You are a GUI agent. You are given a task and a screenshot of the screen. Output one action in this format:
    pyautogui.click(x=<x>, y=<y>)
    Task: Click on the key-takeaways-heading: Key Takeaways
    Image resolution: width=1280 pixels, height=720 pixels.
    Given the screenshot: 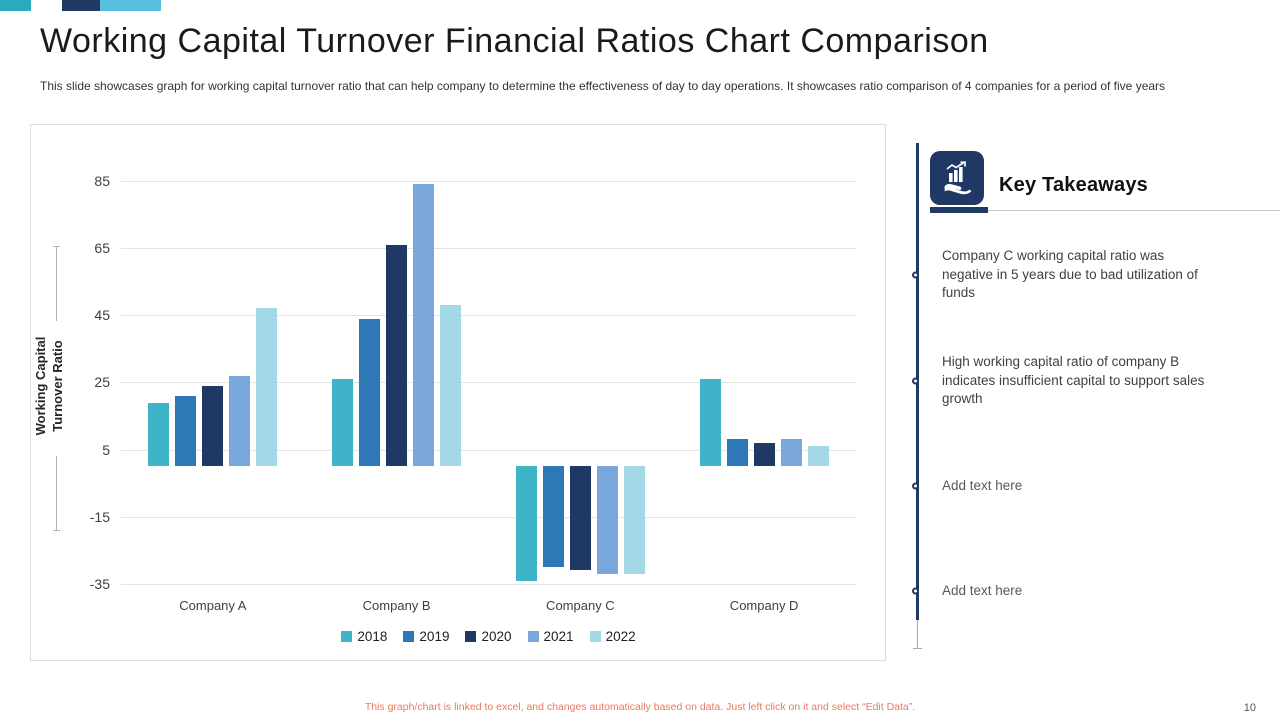 What is the action you would take?
    pyautogui.click(x=1073, y=185)
    